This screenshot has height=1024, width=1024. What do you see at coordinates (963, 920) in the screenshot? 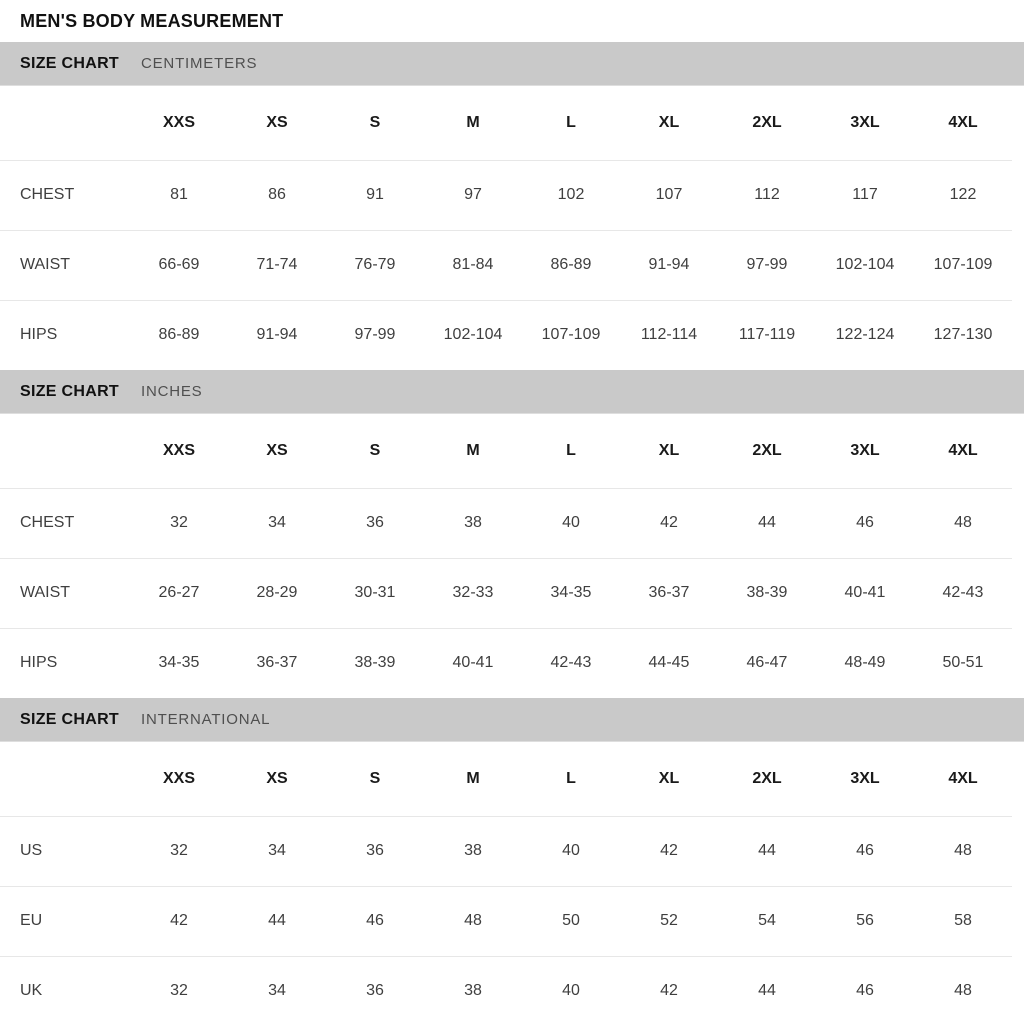
I see `measurement-value: 58` at bounding box center [963, 920].